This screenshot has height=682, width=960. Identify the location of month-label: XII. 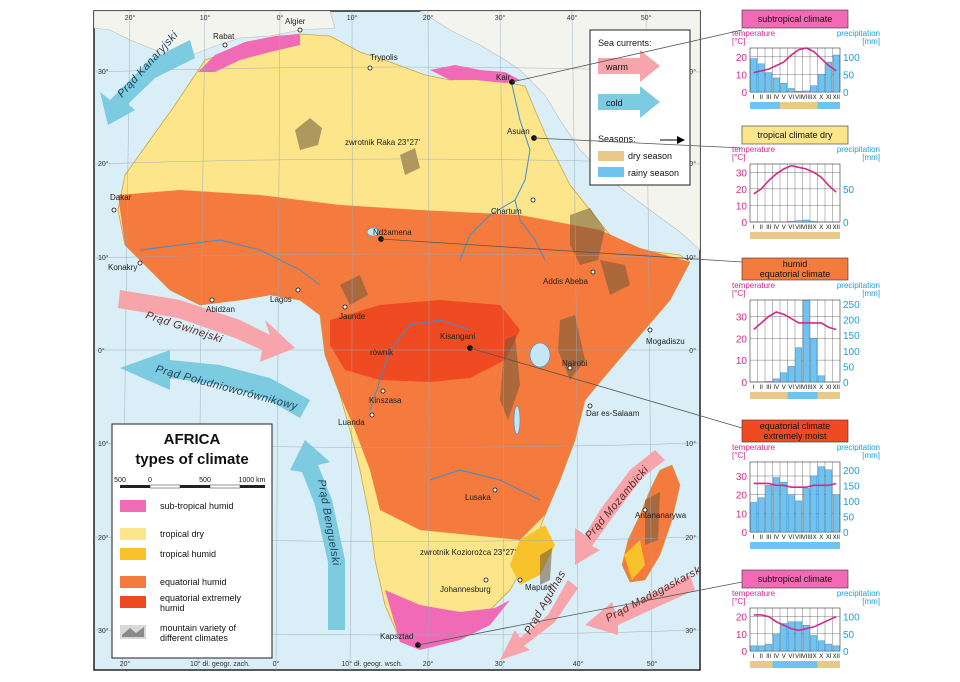
(837, 657).